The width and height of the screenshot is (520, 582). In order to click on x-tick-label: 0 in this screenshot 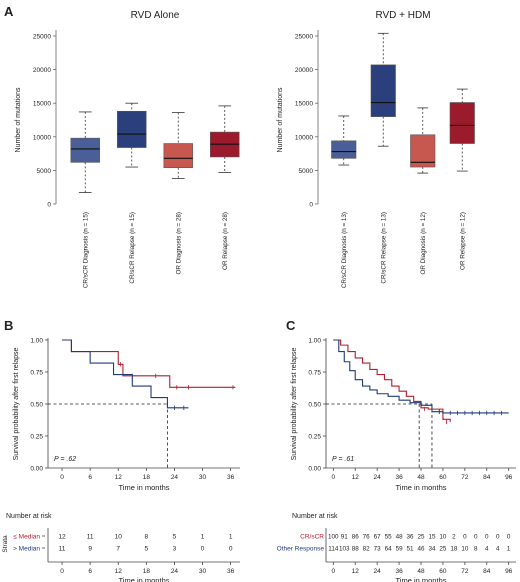, I will do `click(62, 477)`.